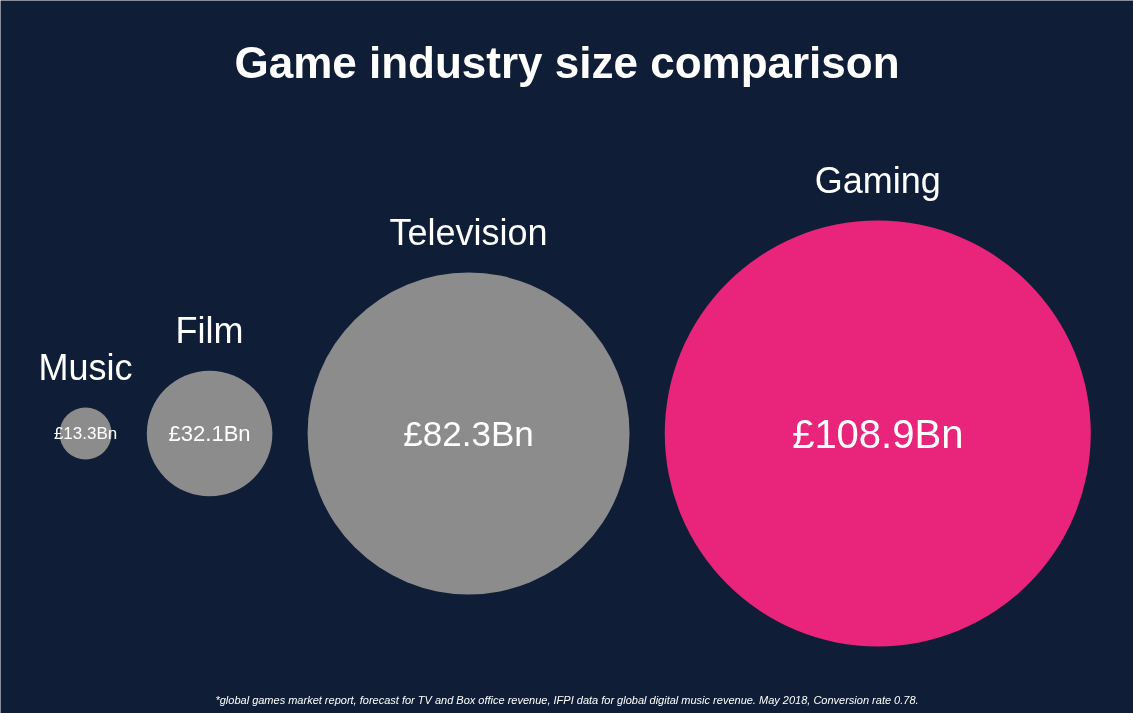  What do you see at coordinates (209, 433) in the screenshot?
I see `data-label: £32.1Bn` at bounding box center [209, 433].